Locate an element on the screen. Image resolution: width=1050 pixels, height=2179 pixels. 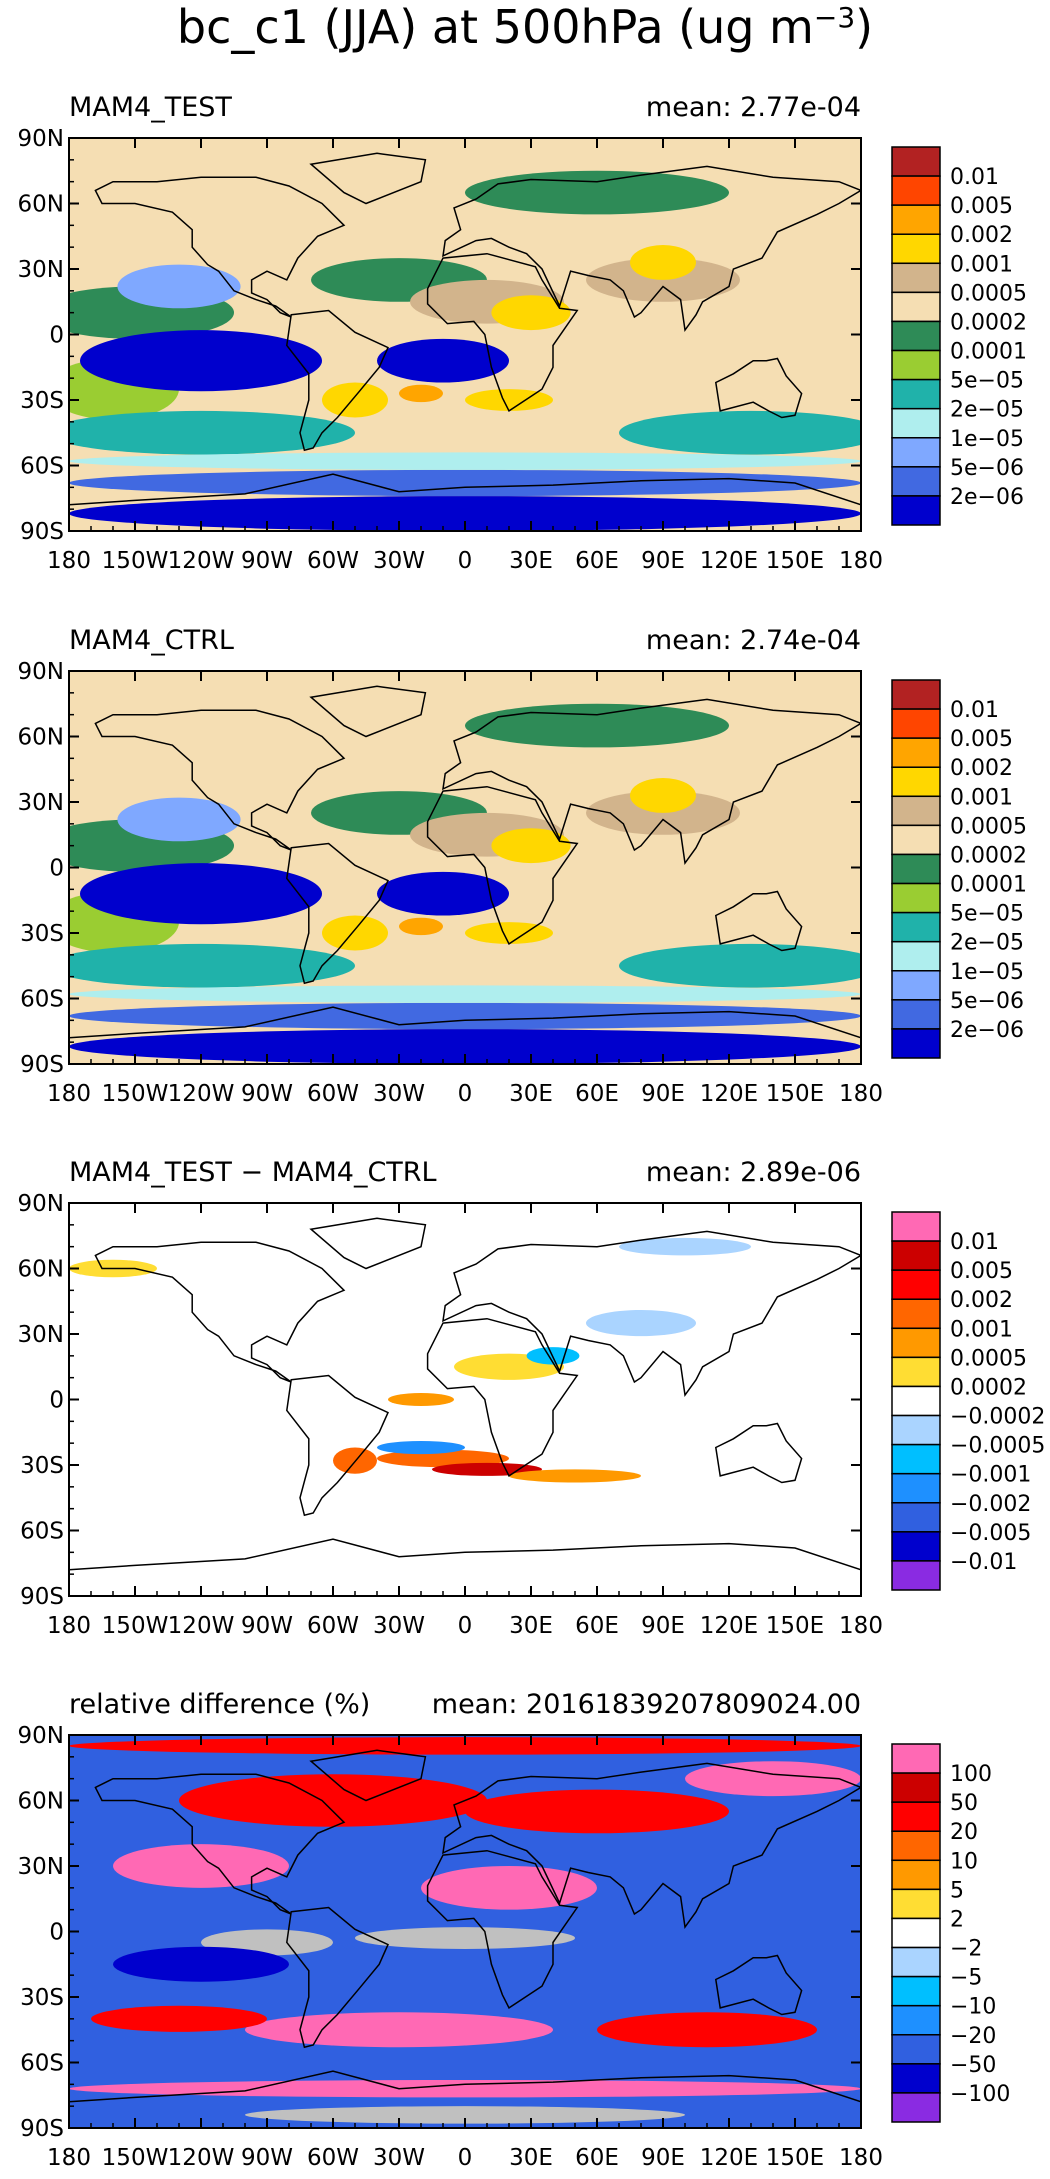
coastline-eurasia is located at coordinates (651, 1846).